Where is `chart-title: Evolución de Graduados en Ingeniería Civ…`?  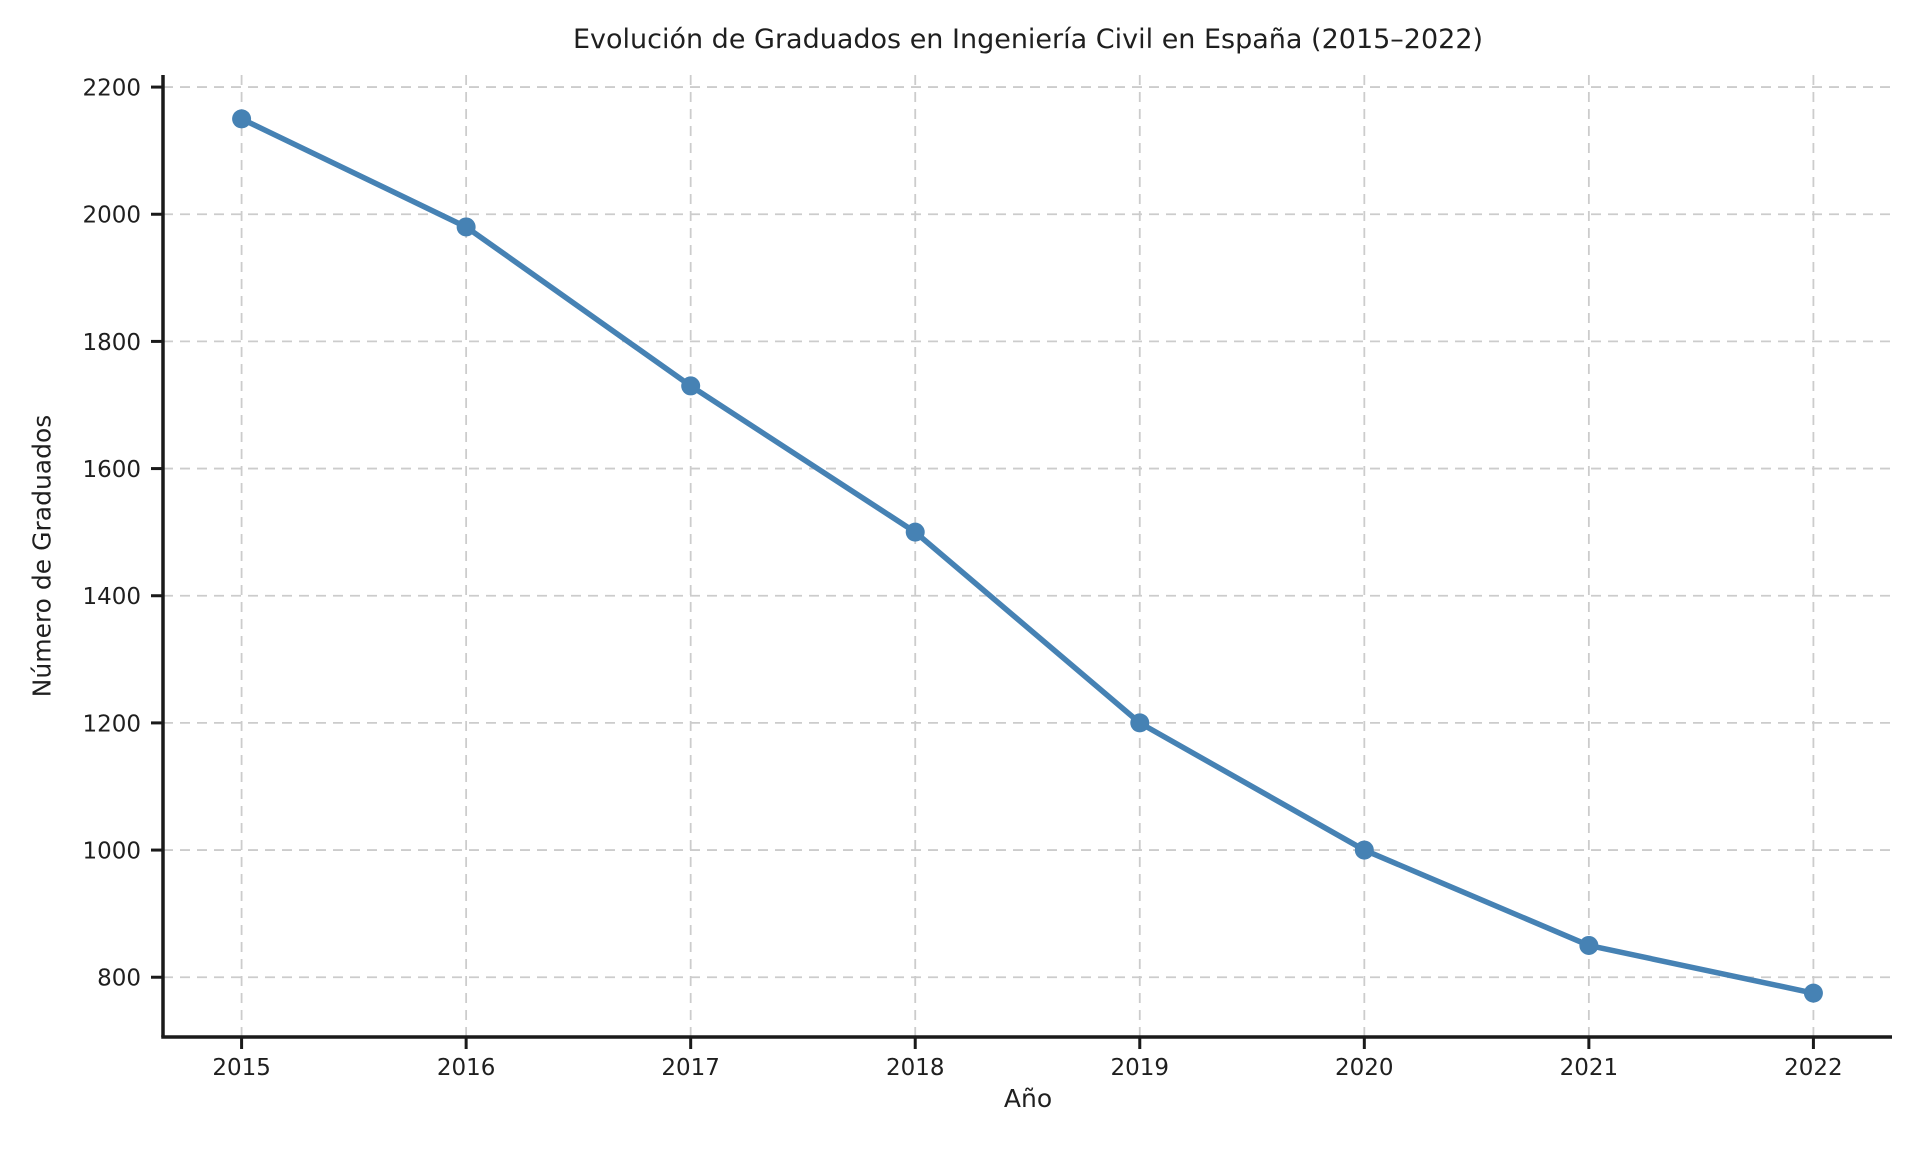 chart-title: Evolución de Graduados en Ingeniería Civ… is located at coordinates (1028, 39).